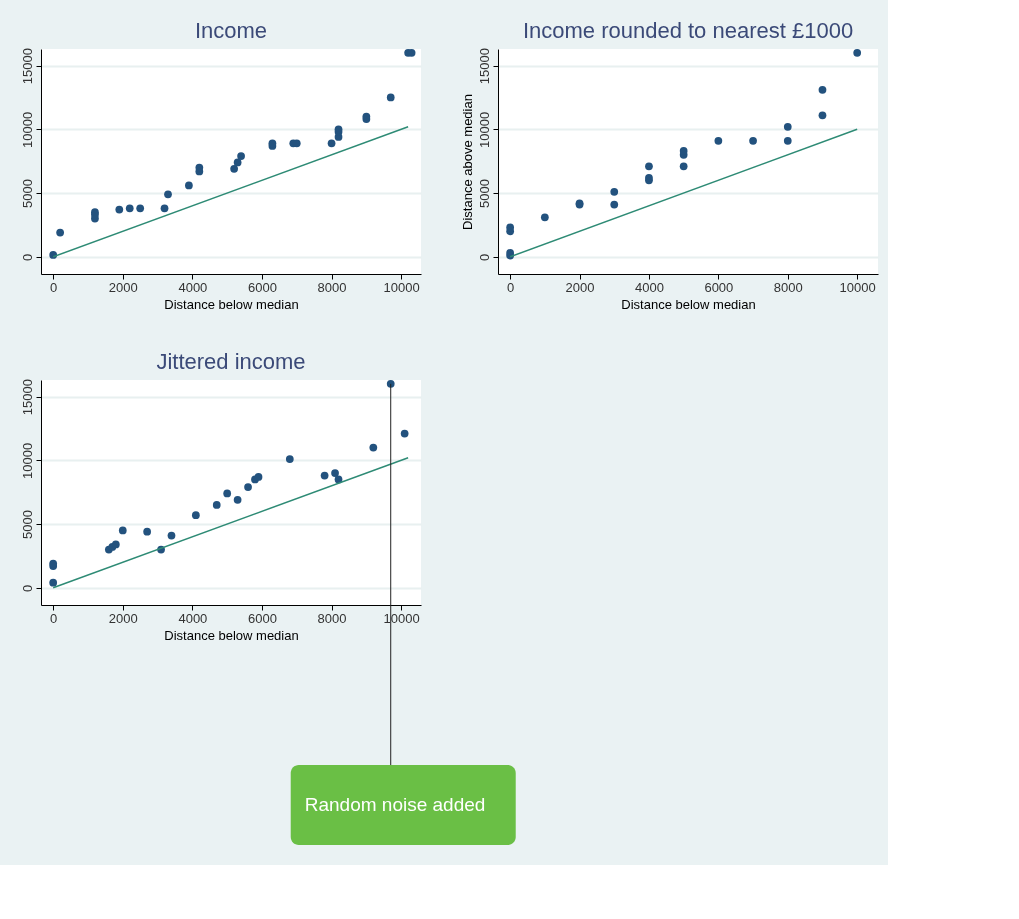 The width and height of the screenshot is (1019, 919). I want to click on annotation: Random noise added, so click(395, 804).